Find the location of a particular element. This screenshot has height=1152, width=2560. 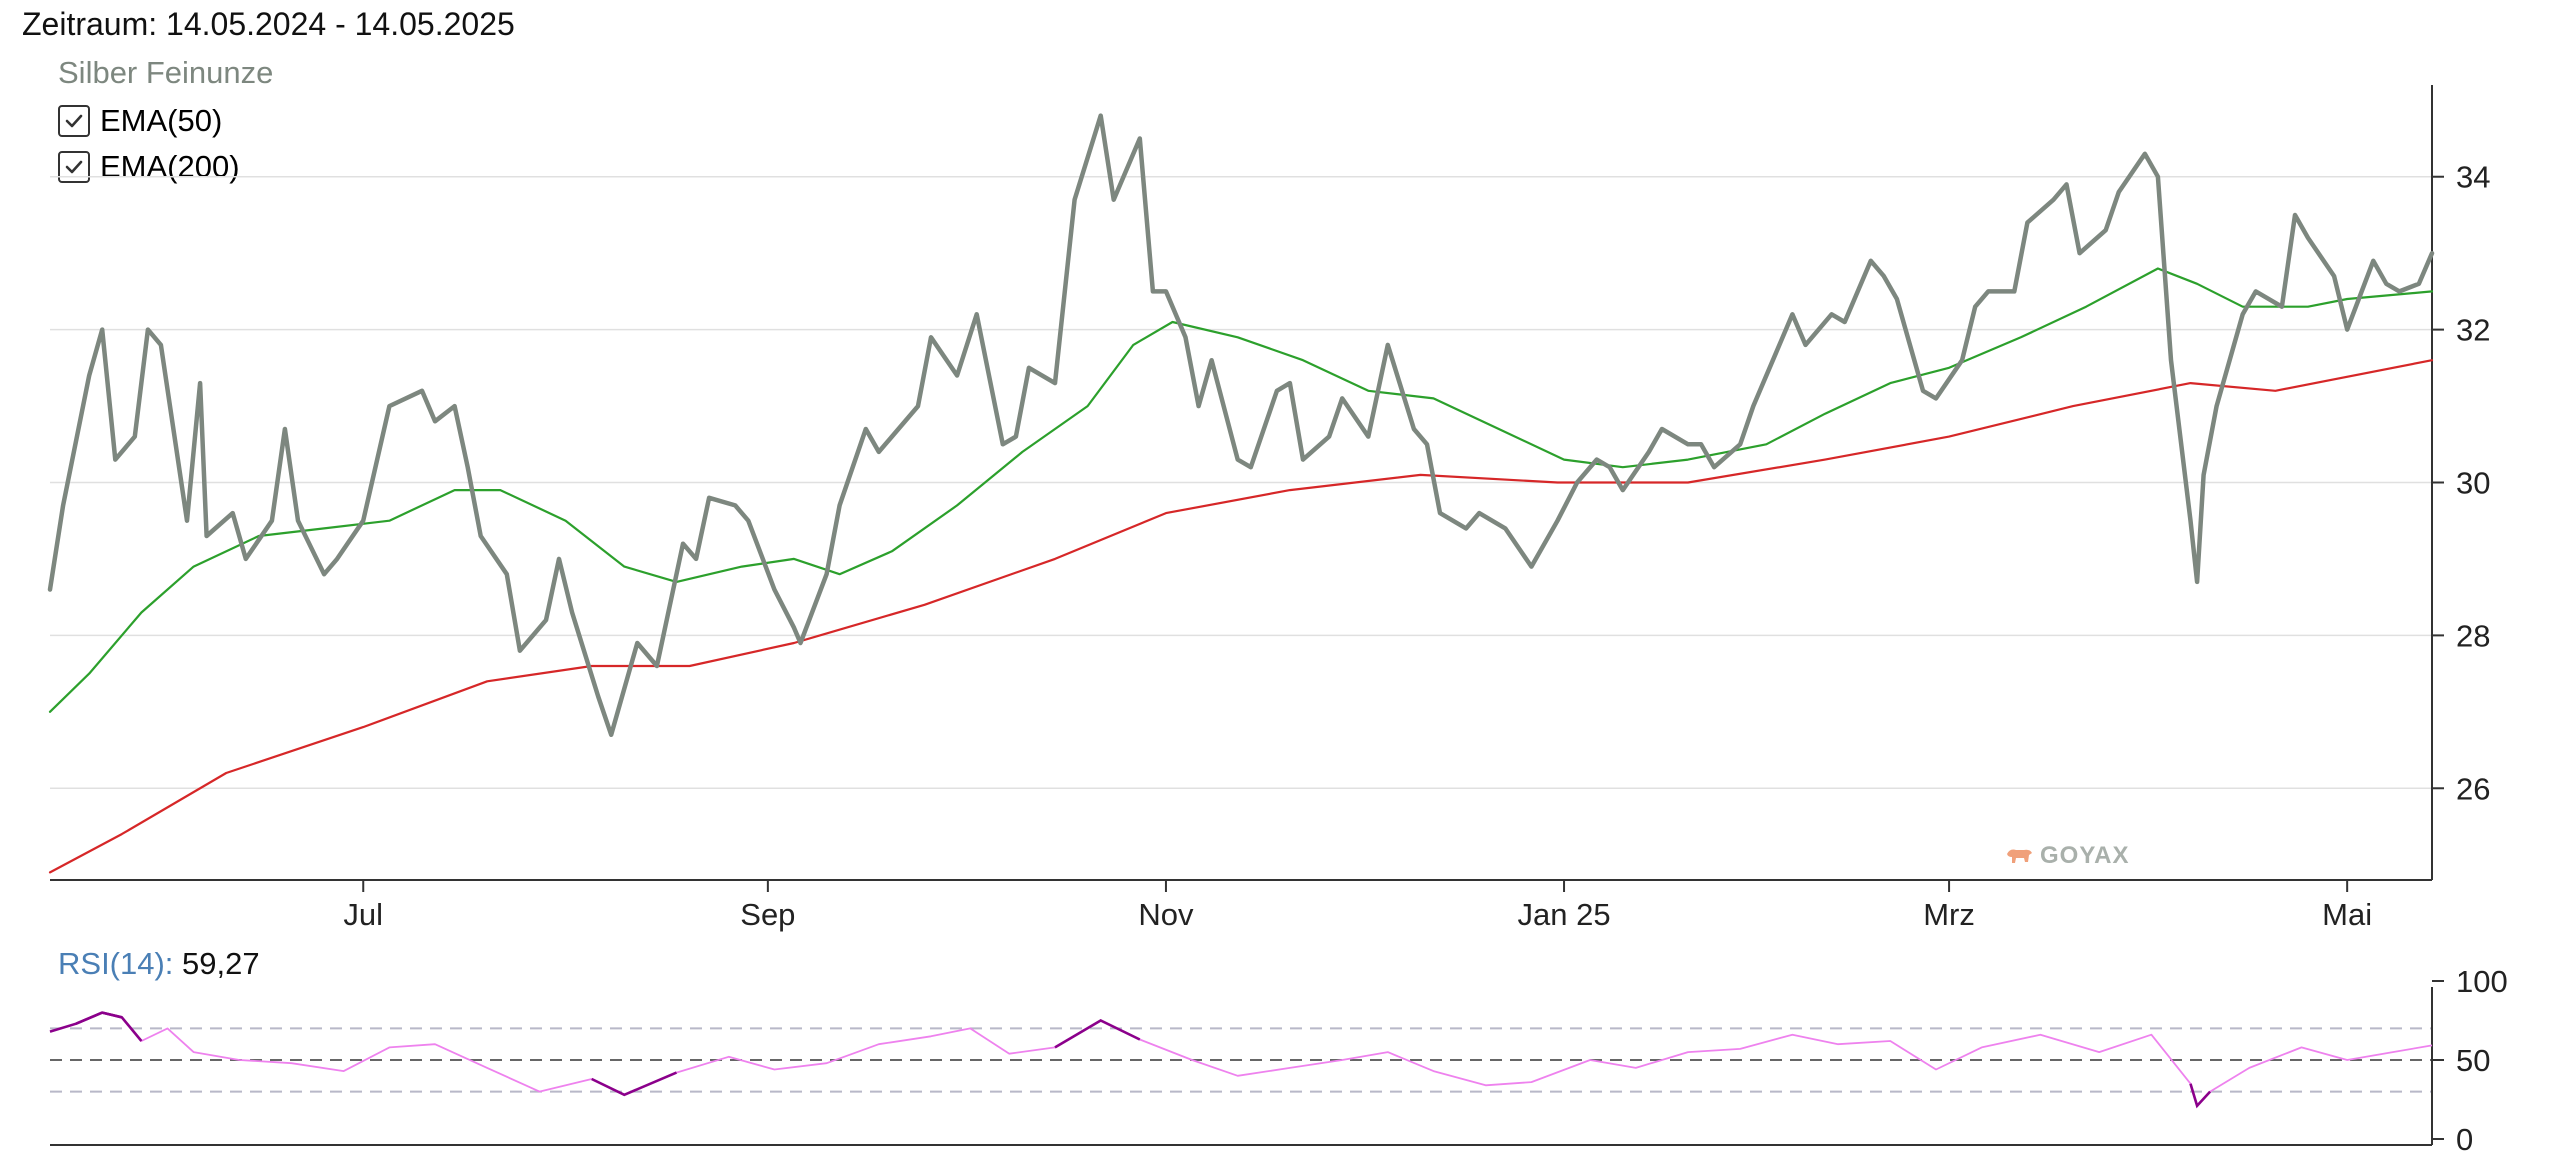

ema200-label: EMA(200) is located at coordinates (170, 166).